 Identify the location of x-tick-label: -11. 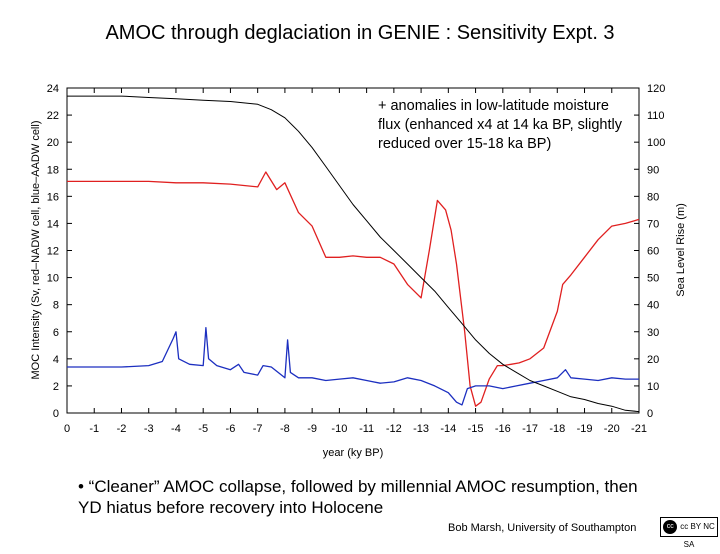
(366, 429).